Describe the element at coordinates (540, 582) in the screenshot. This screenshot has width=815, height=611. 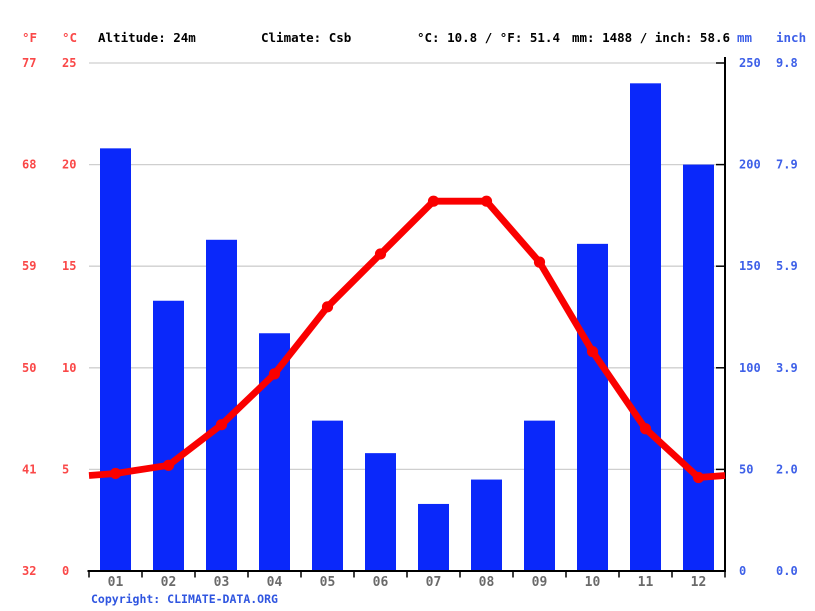
I see `month-label-09: 09` at that location.